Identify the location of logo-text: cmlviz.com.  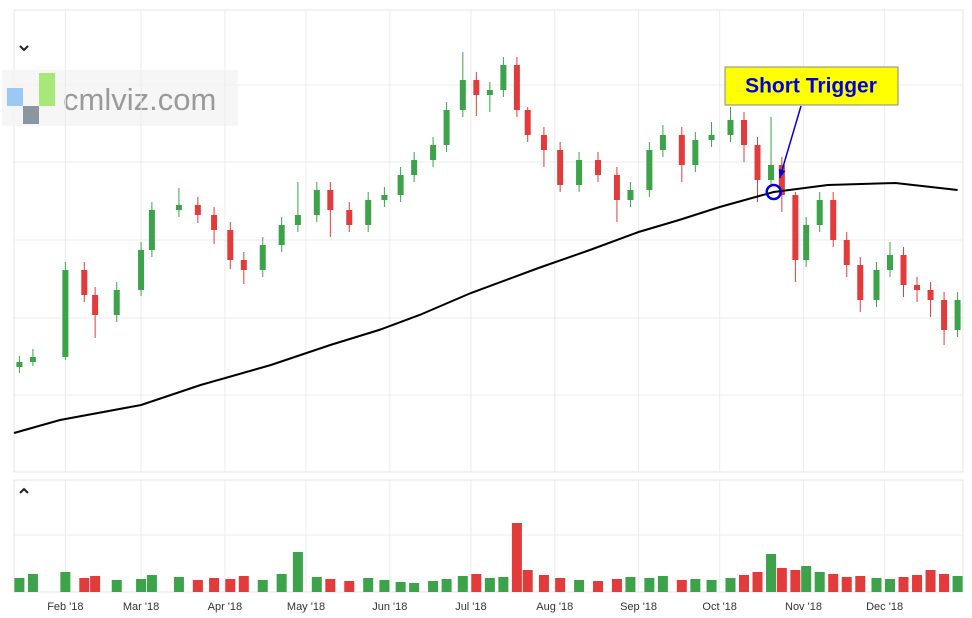
(139, 99).